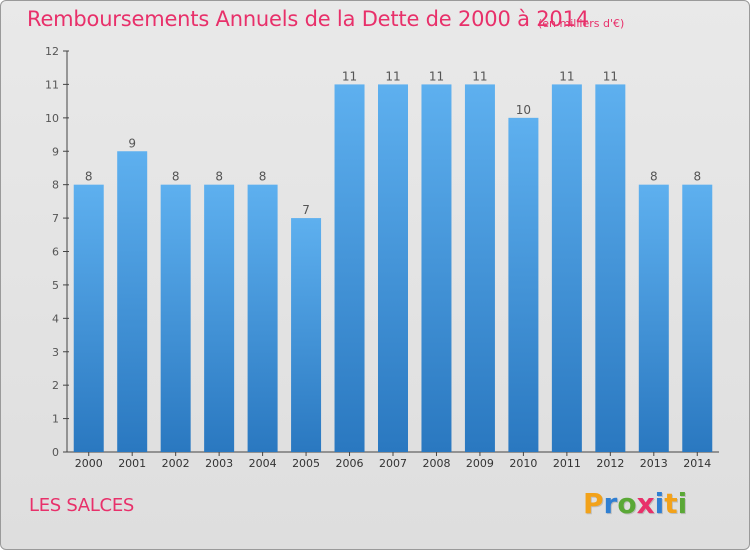 This screenshot has width=750, height=550. What do you see at coordinates (479, 268) in the screenshot?
I see `bar-2009` at bounding box center [479, 268].